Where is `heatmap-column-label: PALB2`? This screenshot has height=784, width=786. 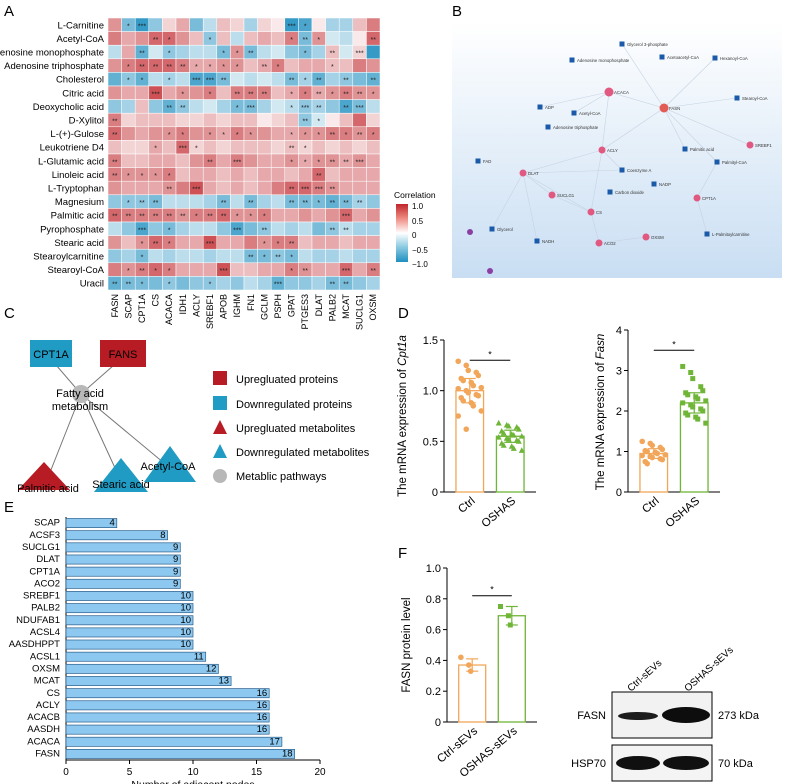
heatmap-column-label: PALB2 is located at coordinates (332, 307).